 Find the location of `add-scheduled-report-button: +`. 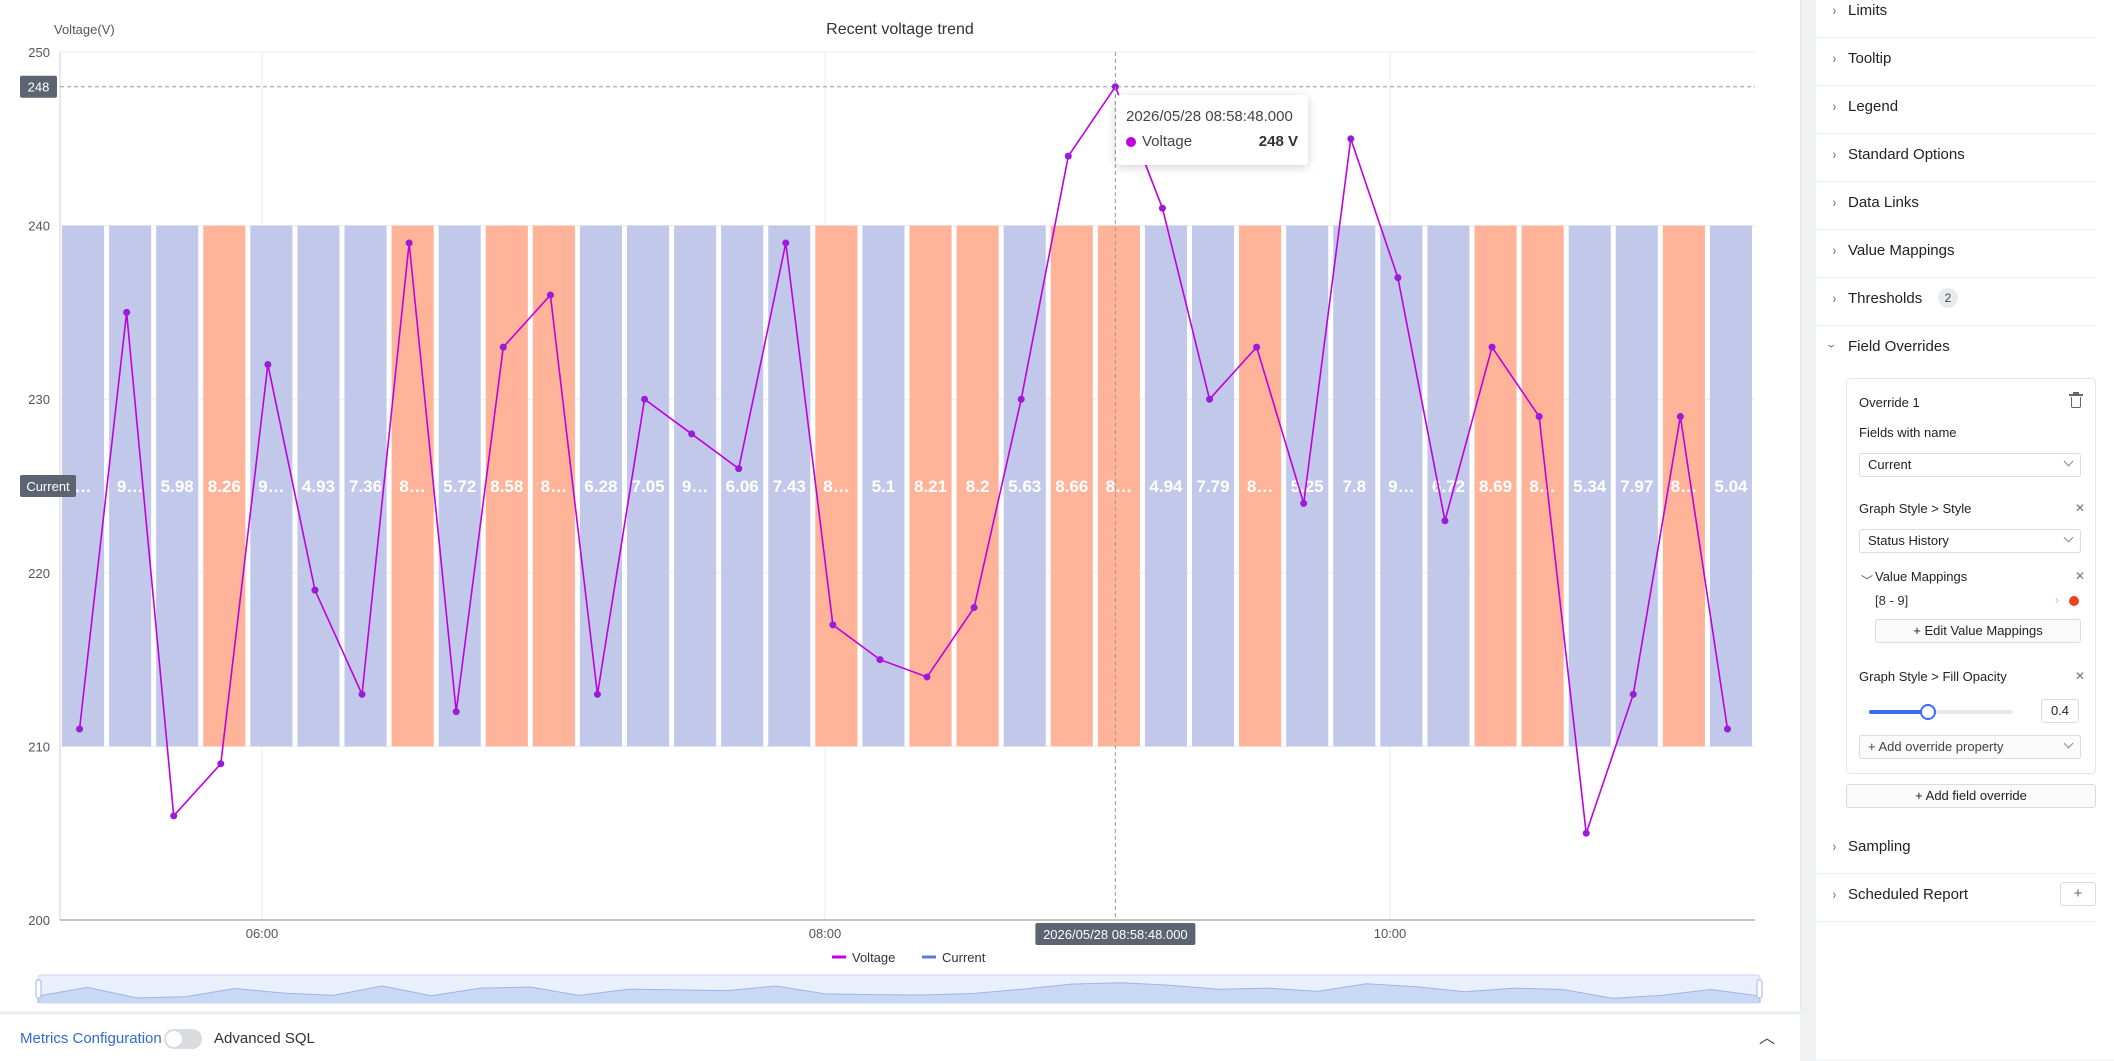

add-scheduled-report-button: + is located at coordinates (2078, 894).